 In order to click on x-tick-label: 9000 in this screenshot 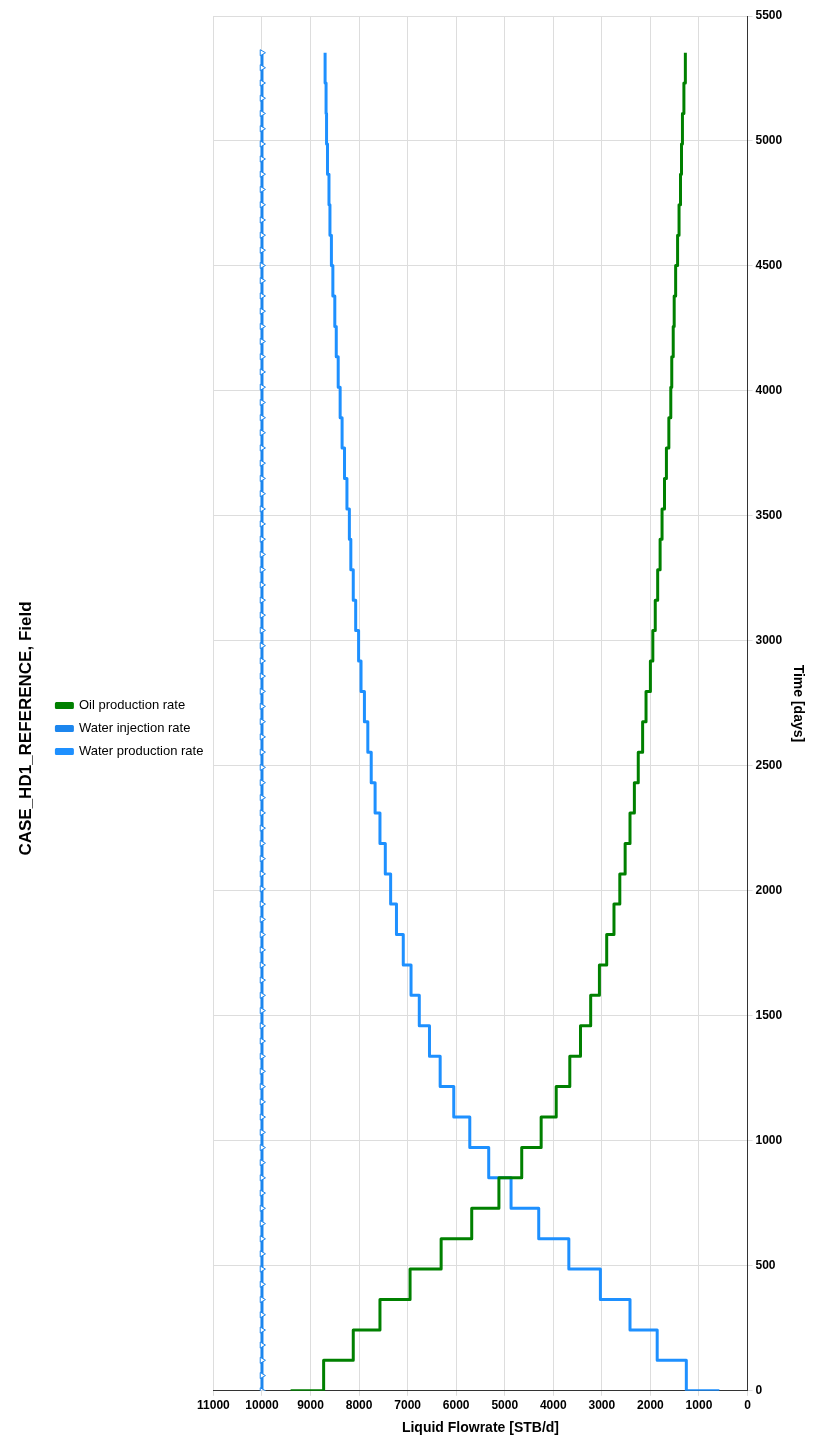, I will do `click(311, 1405)`.